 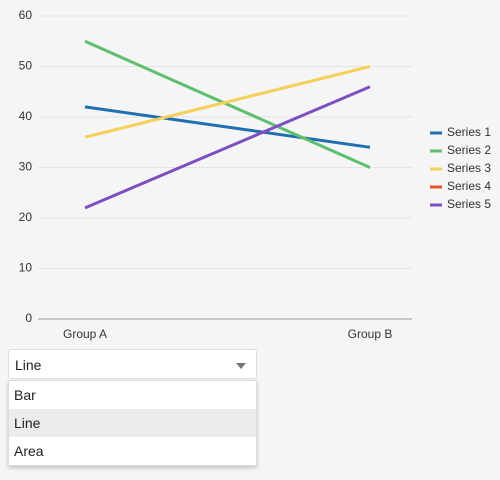 What do you see at coordinates (26, 268) in the screenshot?
I see `y-tick-label: 10` at bounding box center [26, 268].